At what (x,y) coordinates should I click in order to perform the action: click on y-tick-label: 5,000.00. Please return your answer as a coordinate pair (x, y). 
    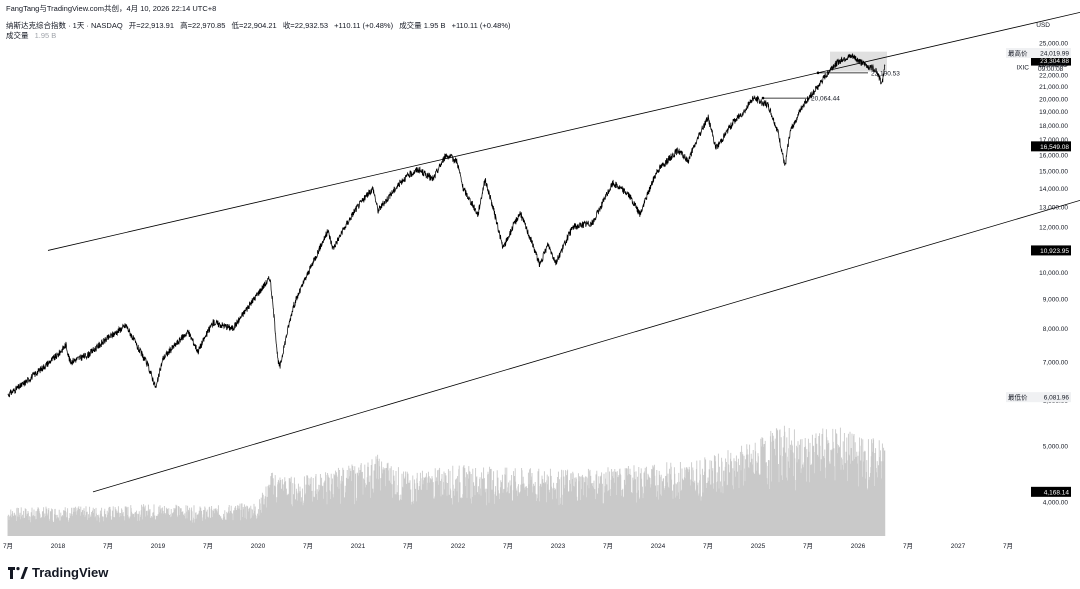
    Looking at the image, I should click on (1056, 447).